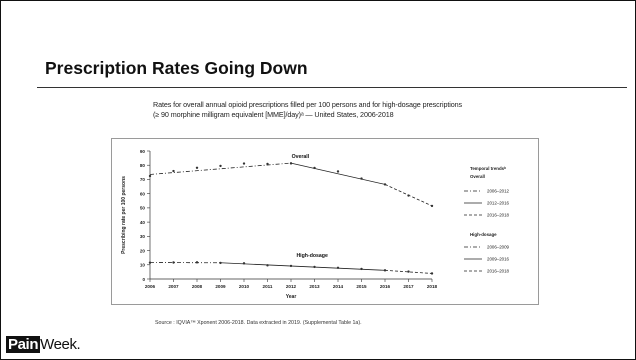 The height and width of the screenshot is (360, 636). Describe the element at coordinates (143, 279) in the screenshot. I see `y-tick-label: 0` at that location.